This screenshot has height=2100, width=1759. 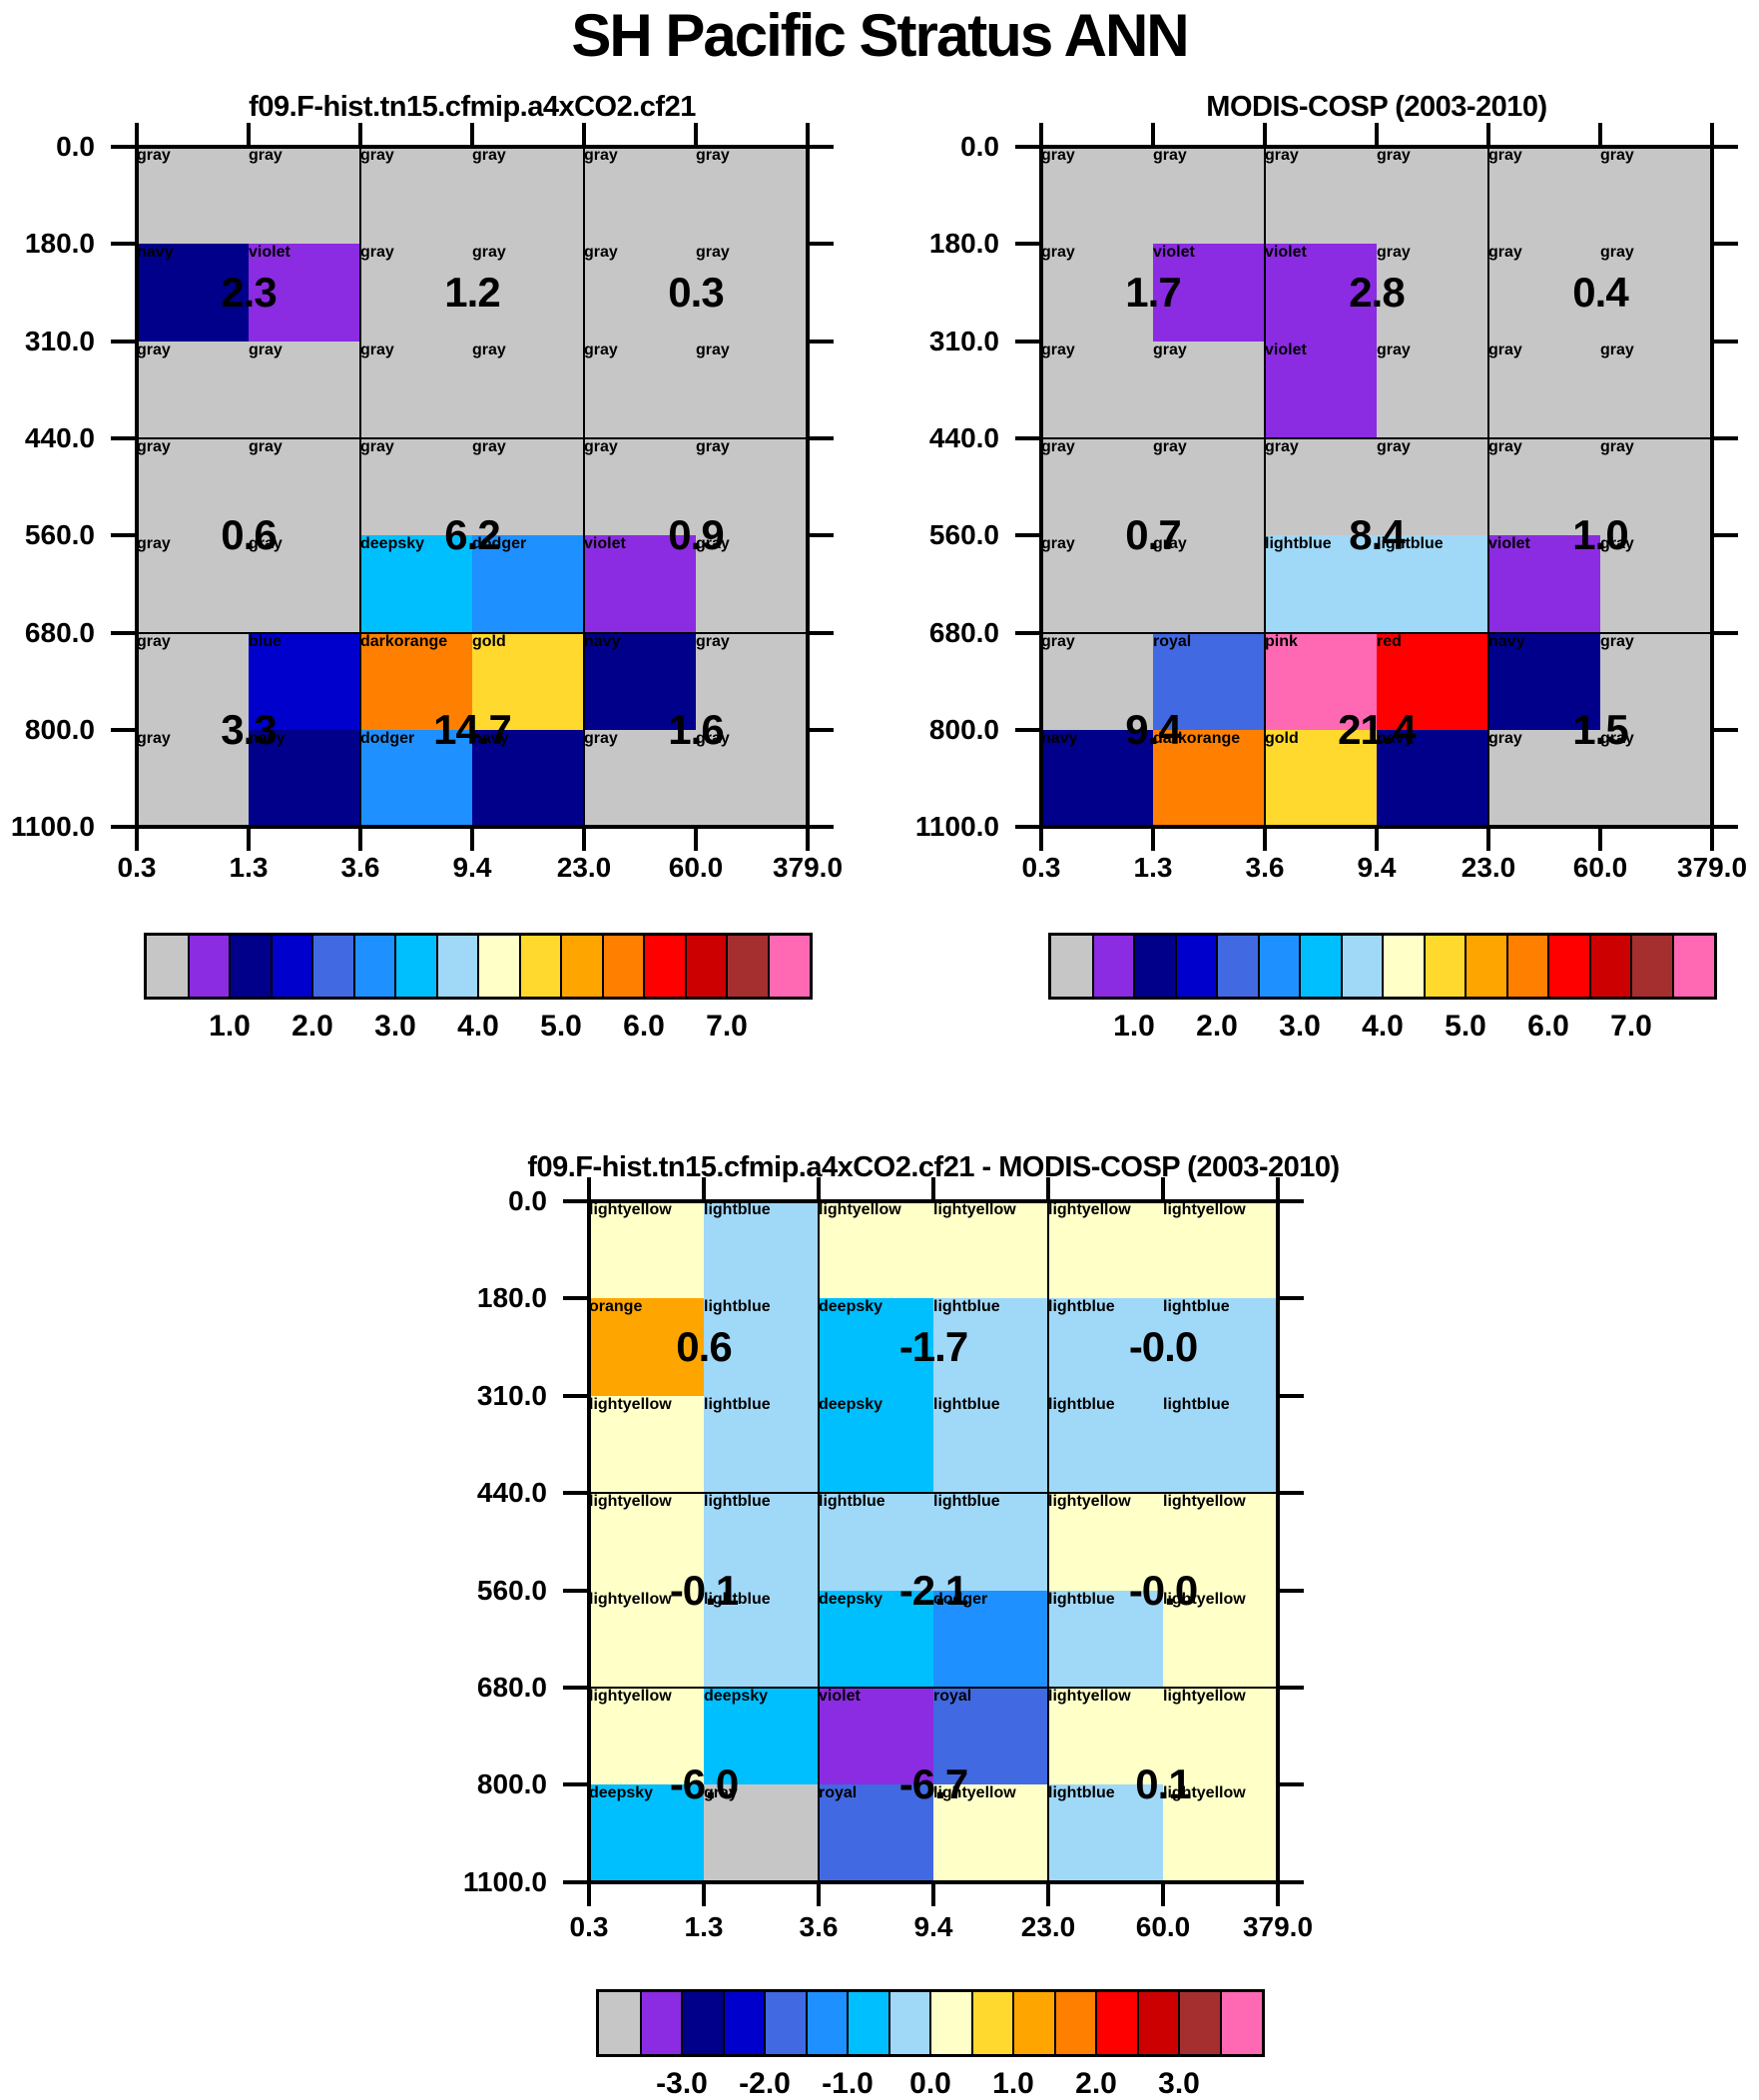 What do you see at coordinates (511, 1590) in the screenshot?
I see `y-tick-label: 560.0` at bounding box center [511, 1590].